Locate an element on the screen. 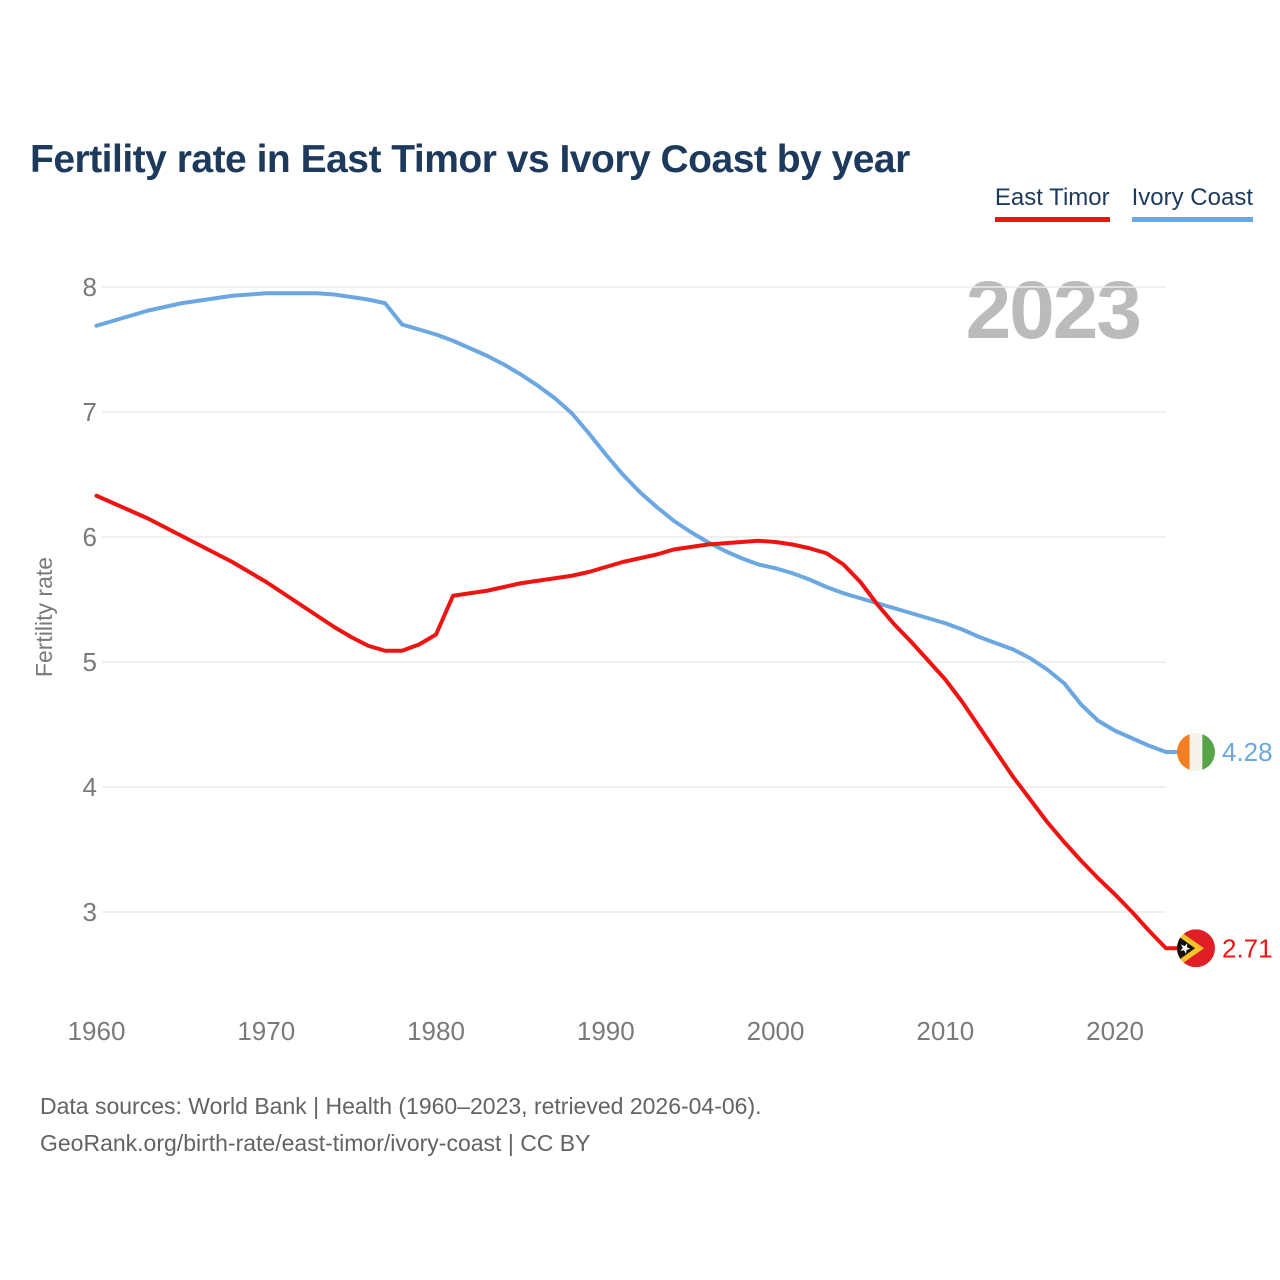 This screenshot has height=1280, width=1280. y-tick-label: 5 is located at coordinates (90, 662).